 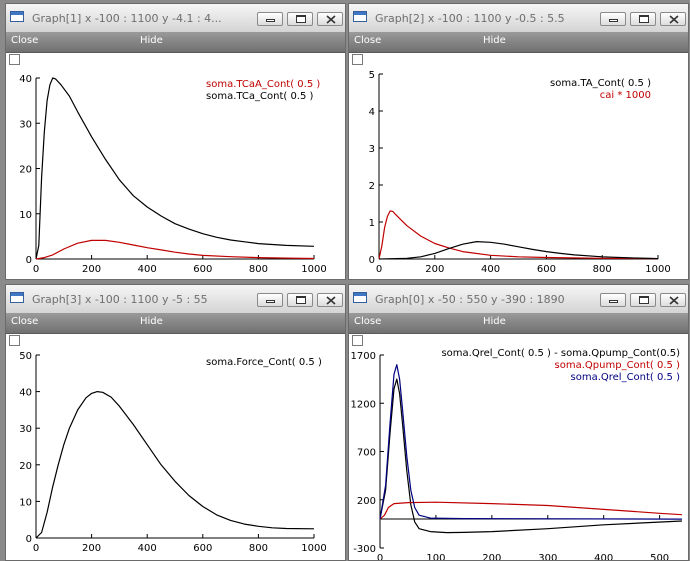 I want to click on y-tick-label: 700, so click(x=366, y=453).